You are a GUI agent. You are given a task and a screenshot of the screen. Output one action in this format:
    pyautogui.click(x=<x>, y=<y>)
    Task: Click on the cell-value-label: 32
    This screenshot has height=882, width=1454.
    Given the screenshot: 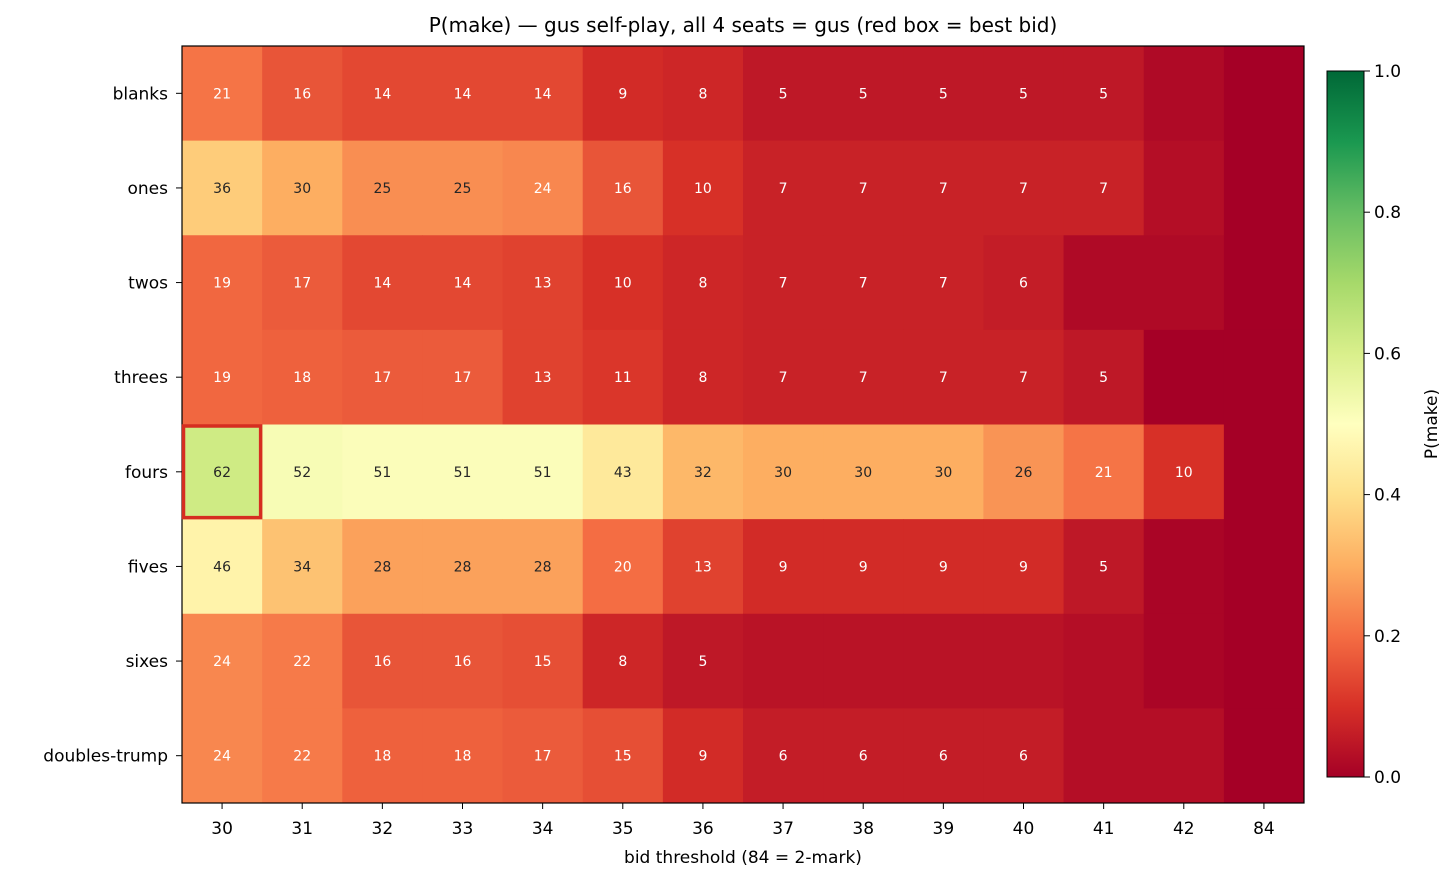 What is the action you would take?
    pyautogui.click(x=703, y=473)
    